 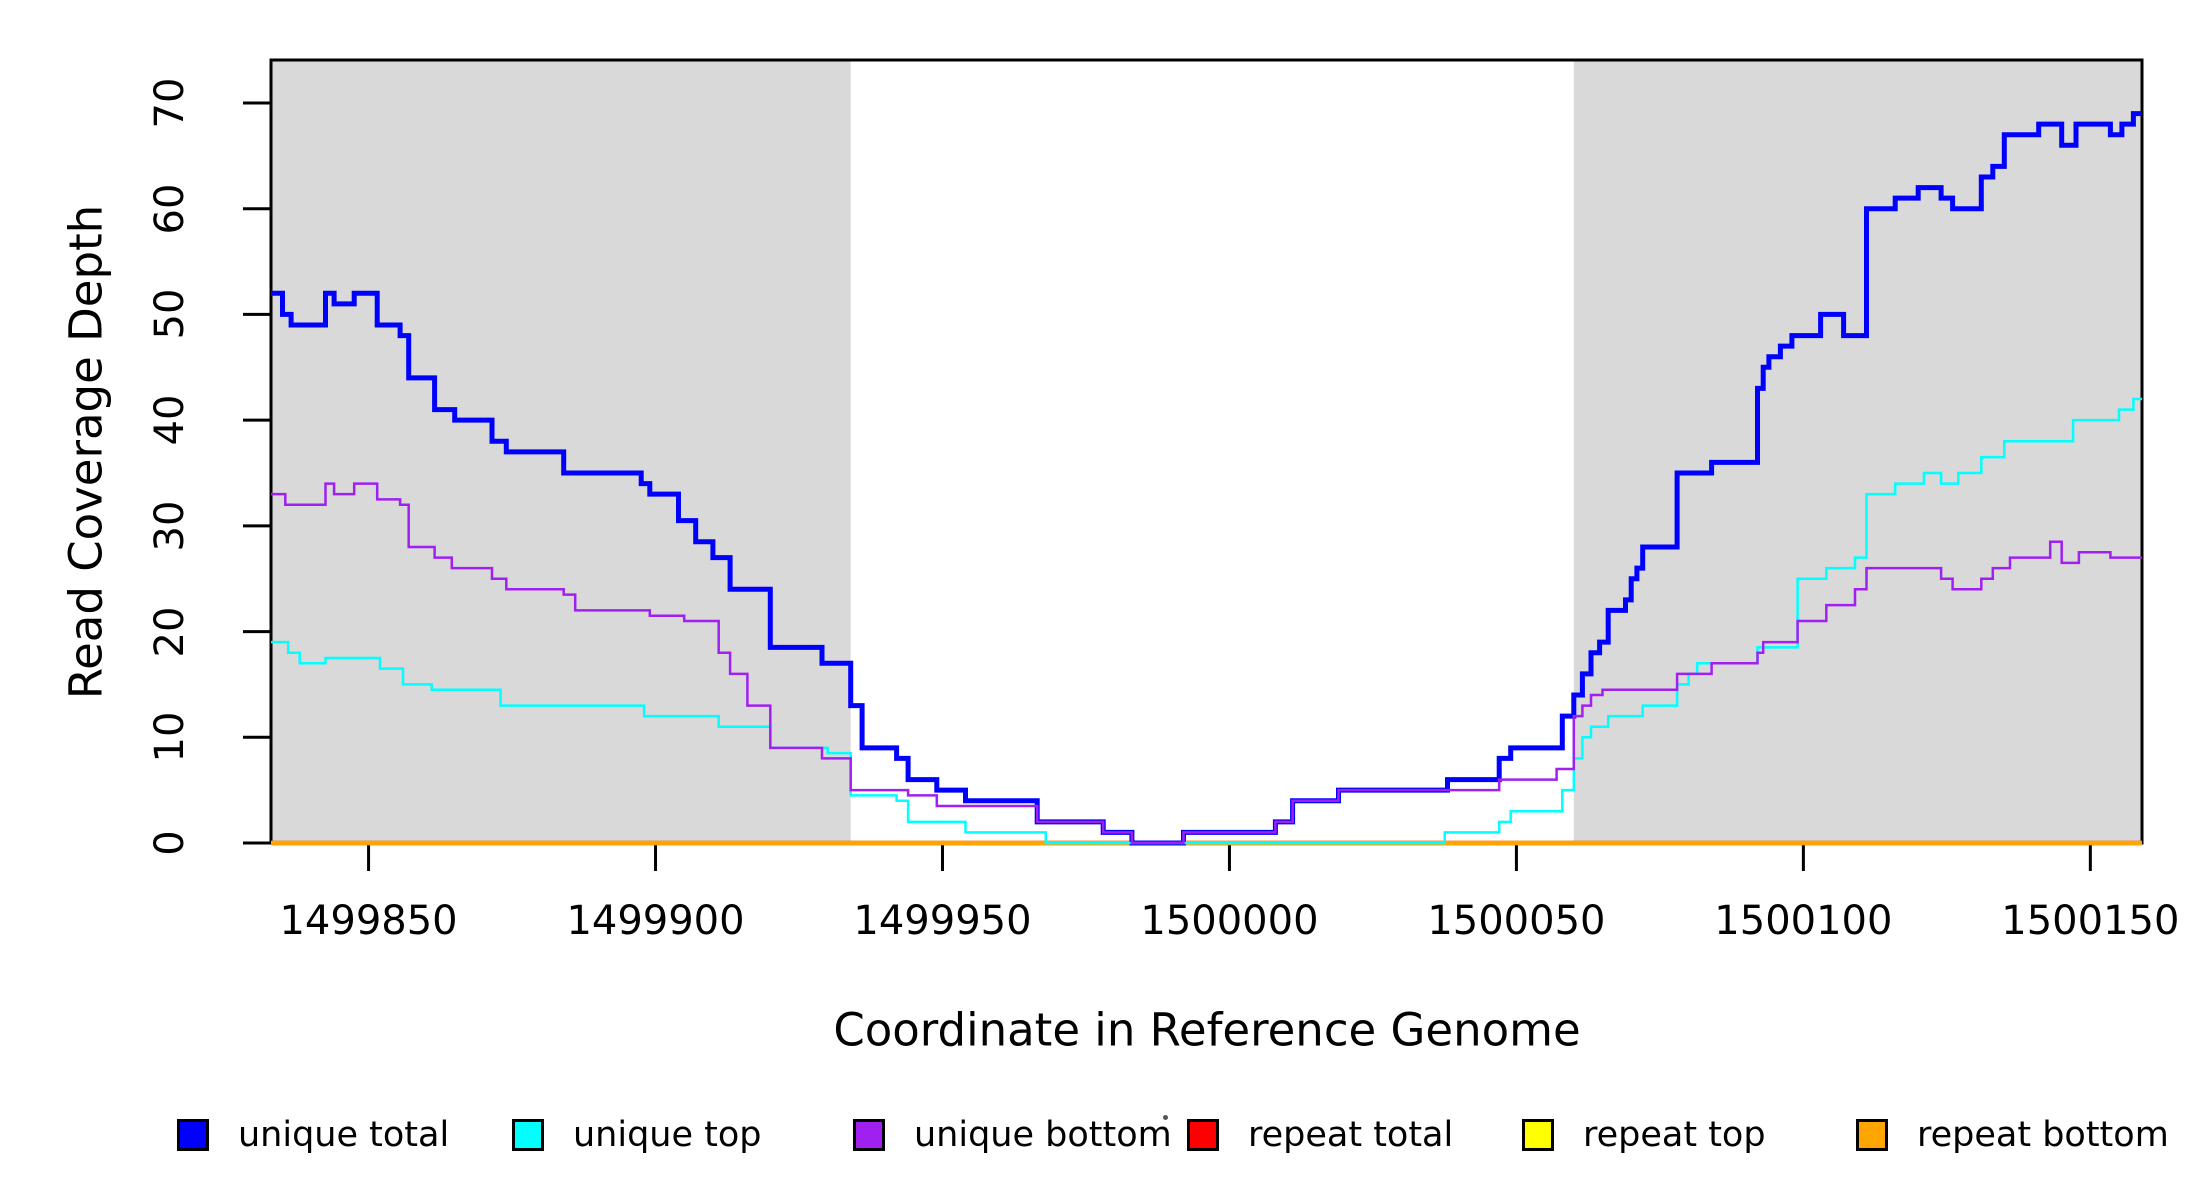 What do you see at coordinates (1207, 1030) in the screenshot?
I see `x-axis-title: Coordinate in Reference Genome` at bounding box center [1207, 1030].